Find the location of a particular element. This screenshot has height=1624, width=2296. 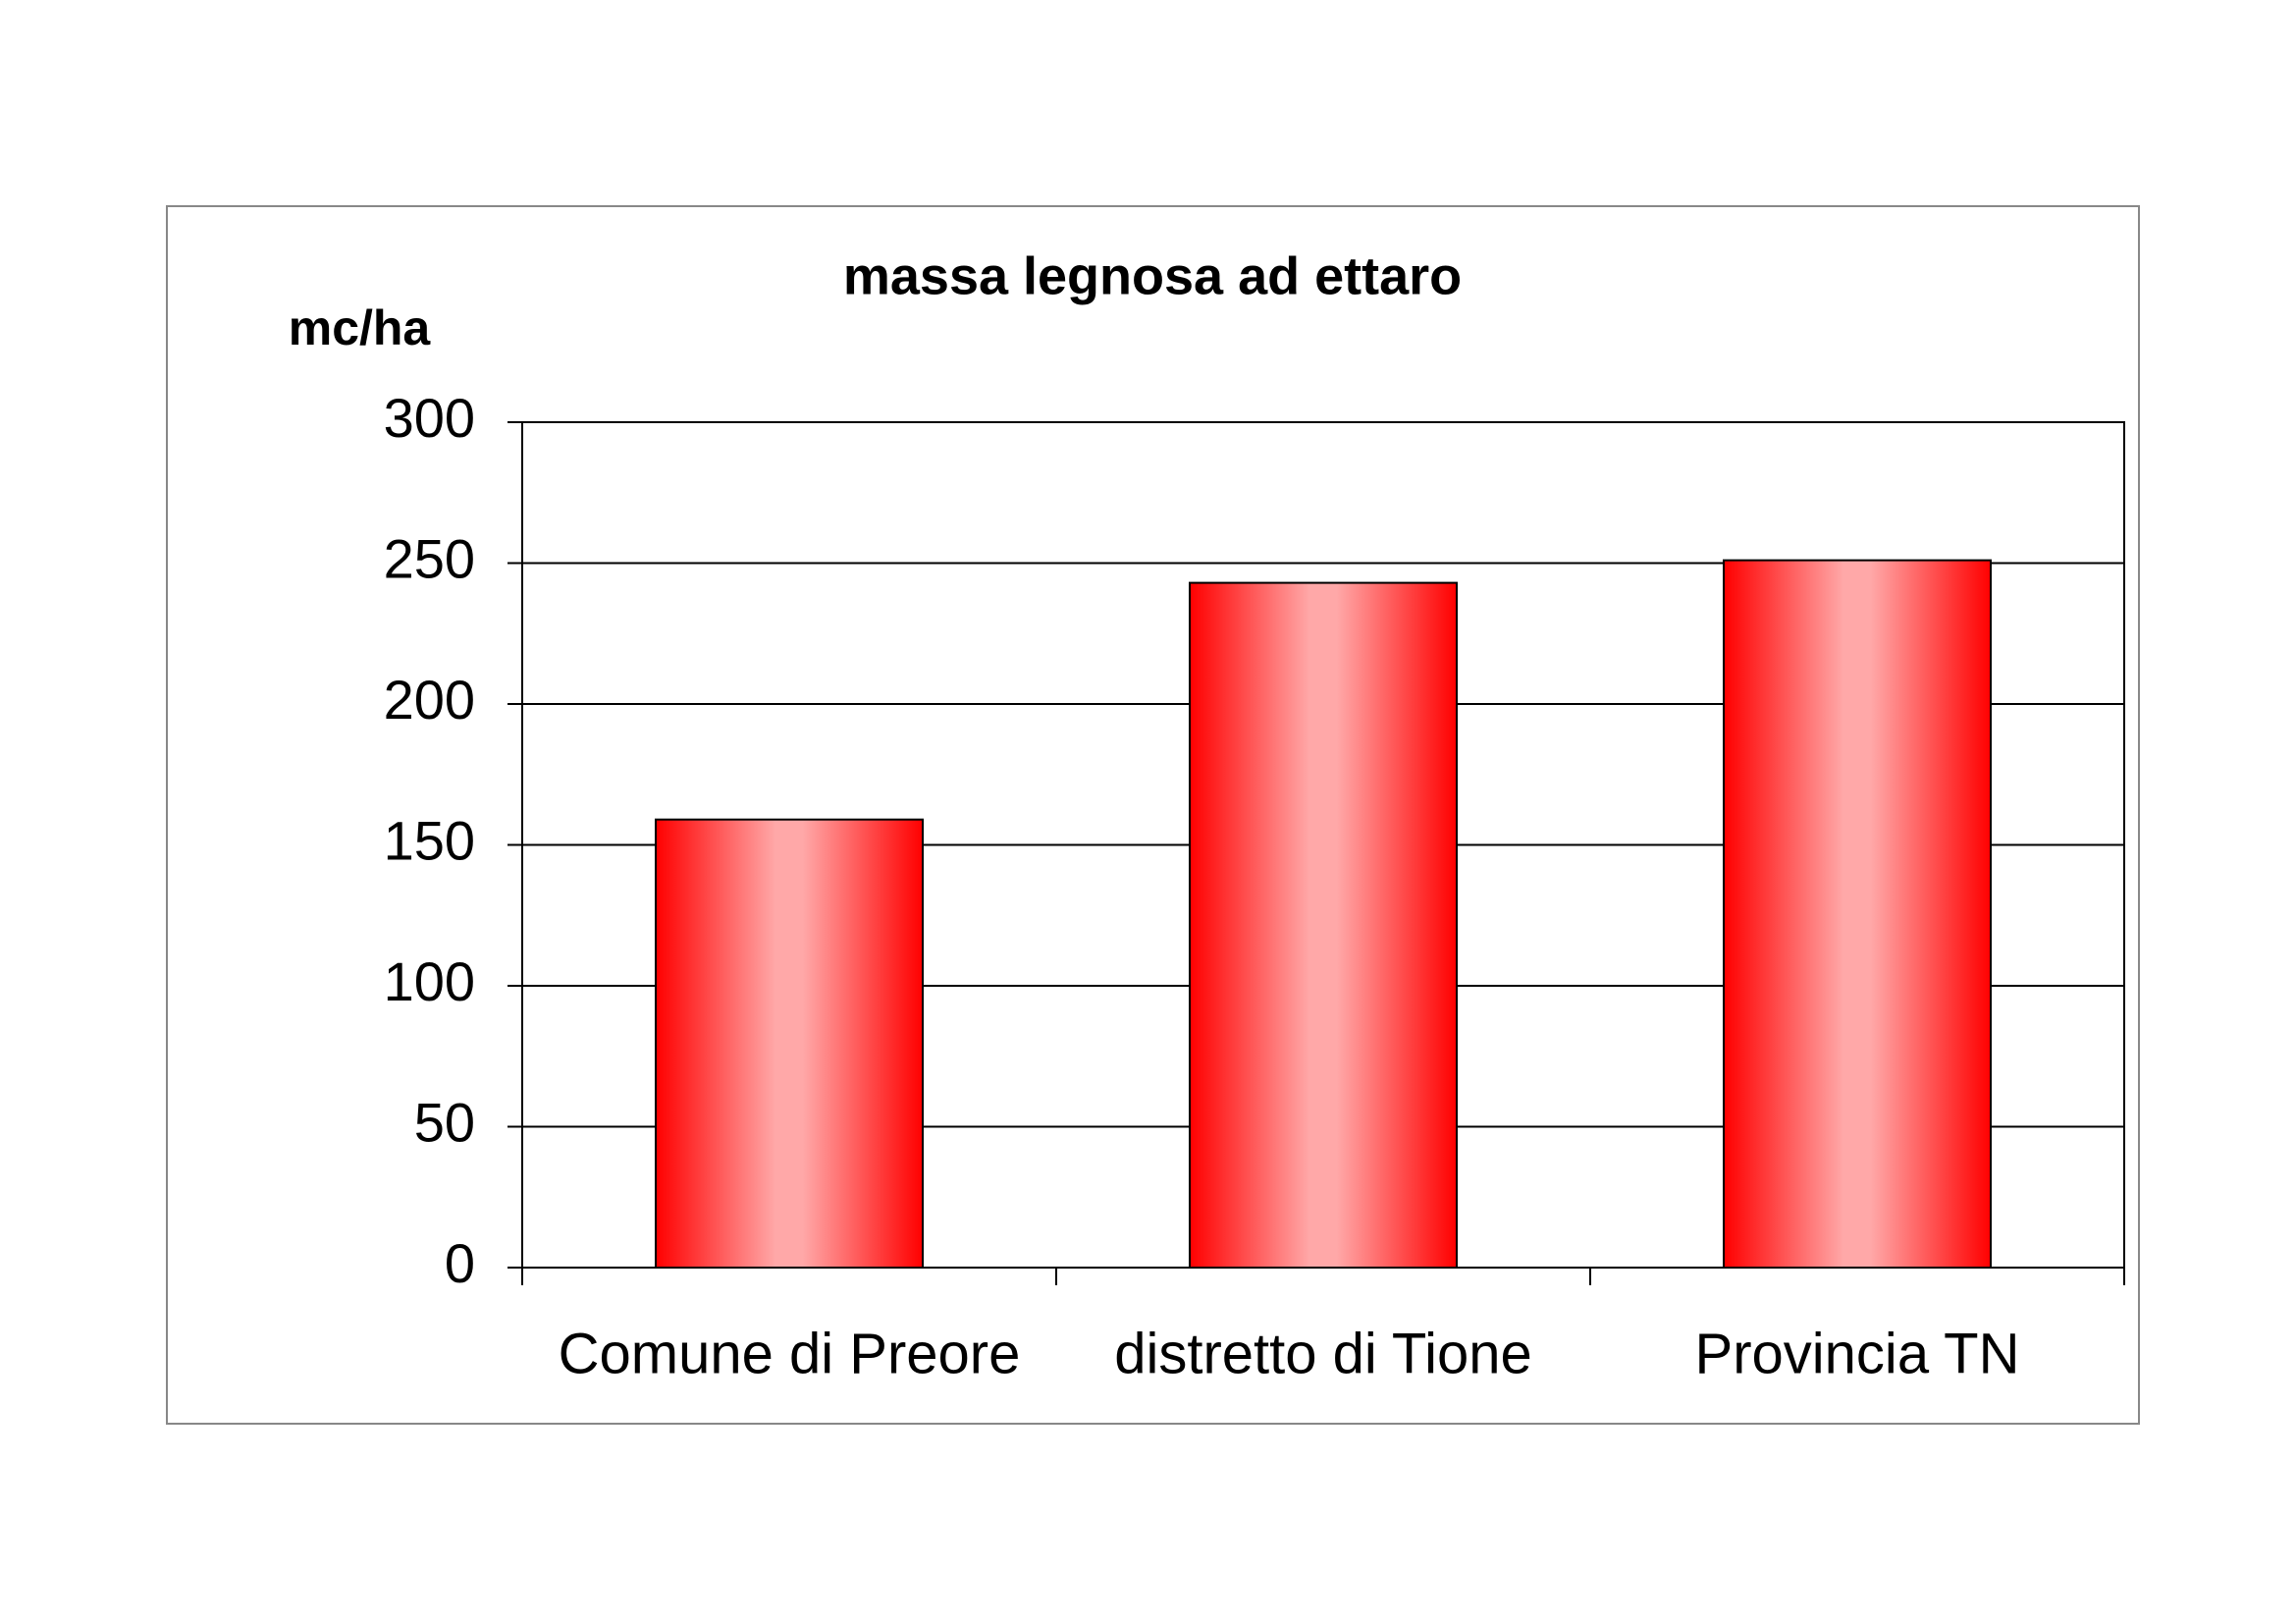

y-tick-label: 100 is located at coordinates (430, 981).